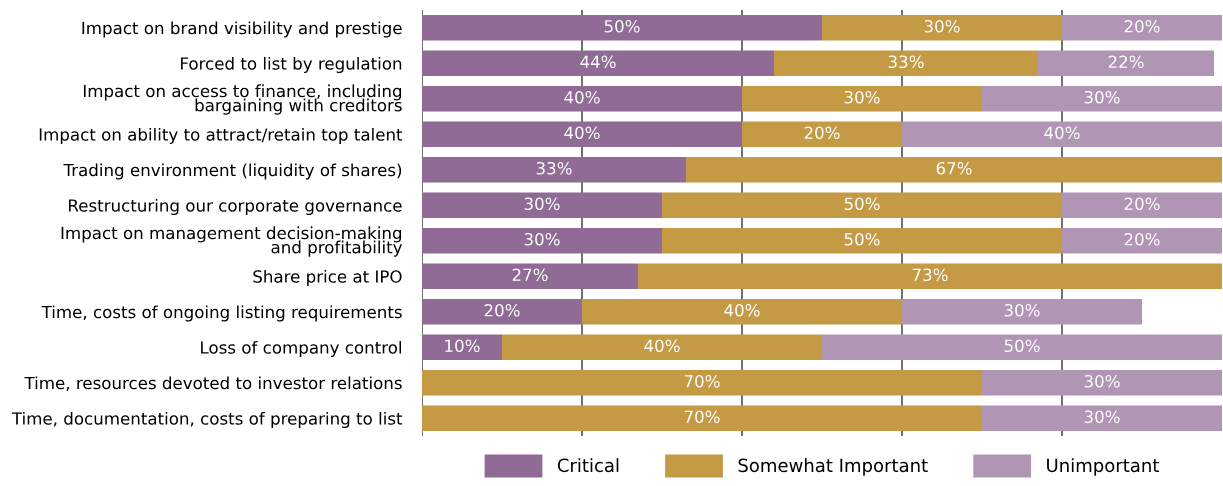 The height and width of the screenshot is (486, 1223). I want to click on data-label: 22%, so click(1126, 62).